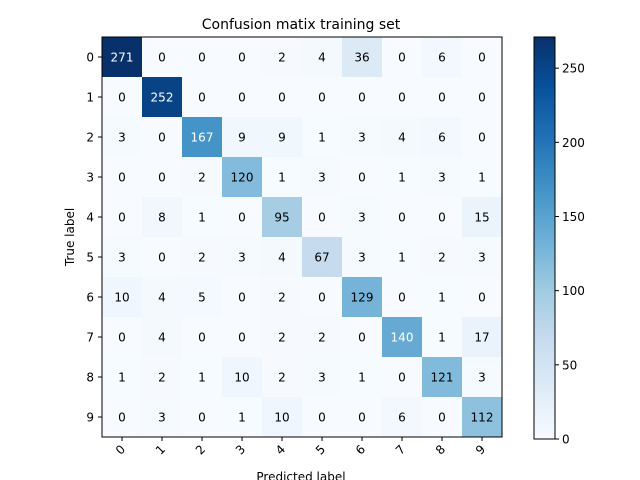  What do you see at coordinates (200, 449) in the screenshot?
I see `x-tick-label-2: 2` at bounding box center [200, 449].